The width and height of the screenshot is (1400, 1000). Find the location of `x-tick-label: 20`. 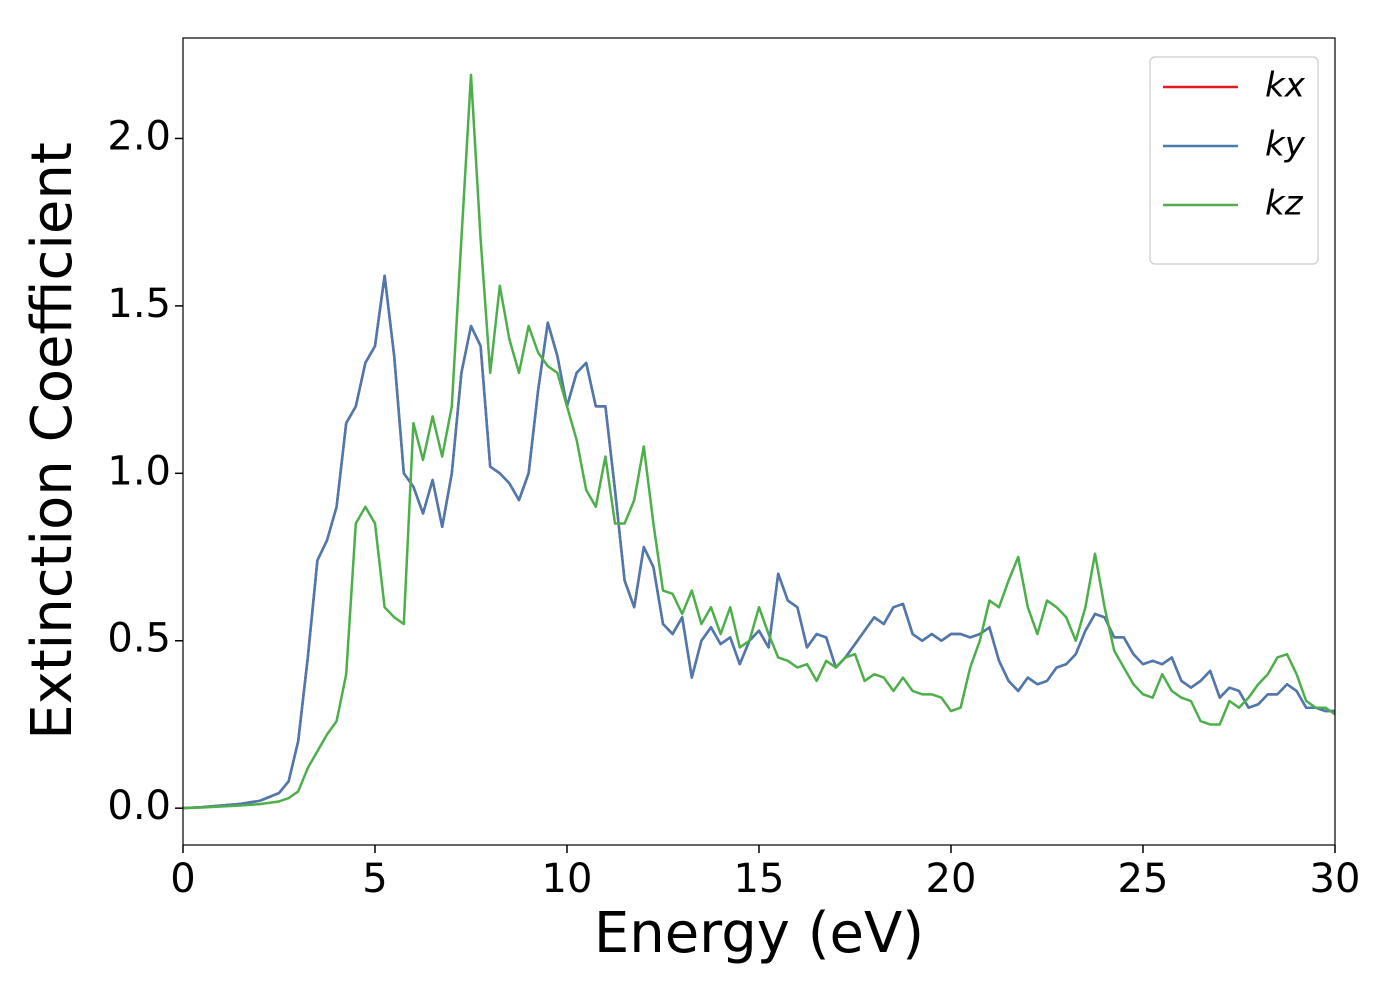

x-tick-label: 20 is located at coordinates (951, 879).